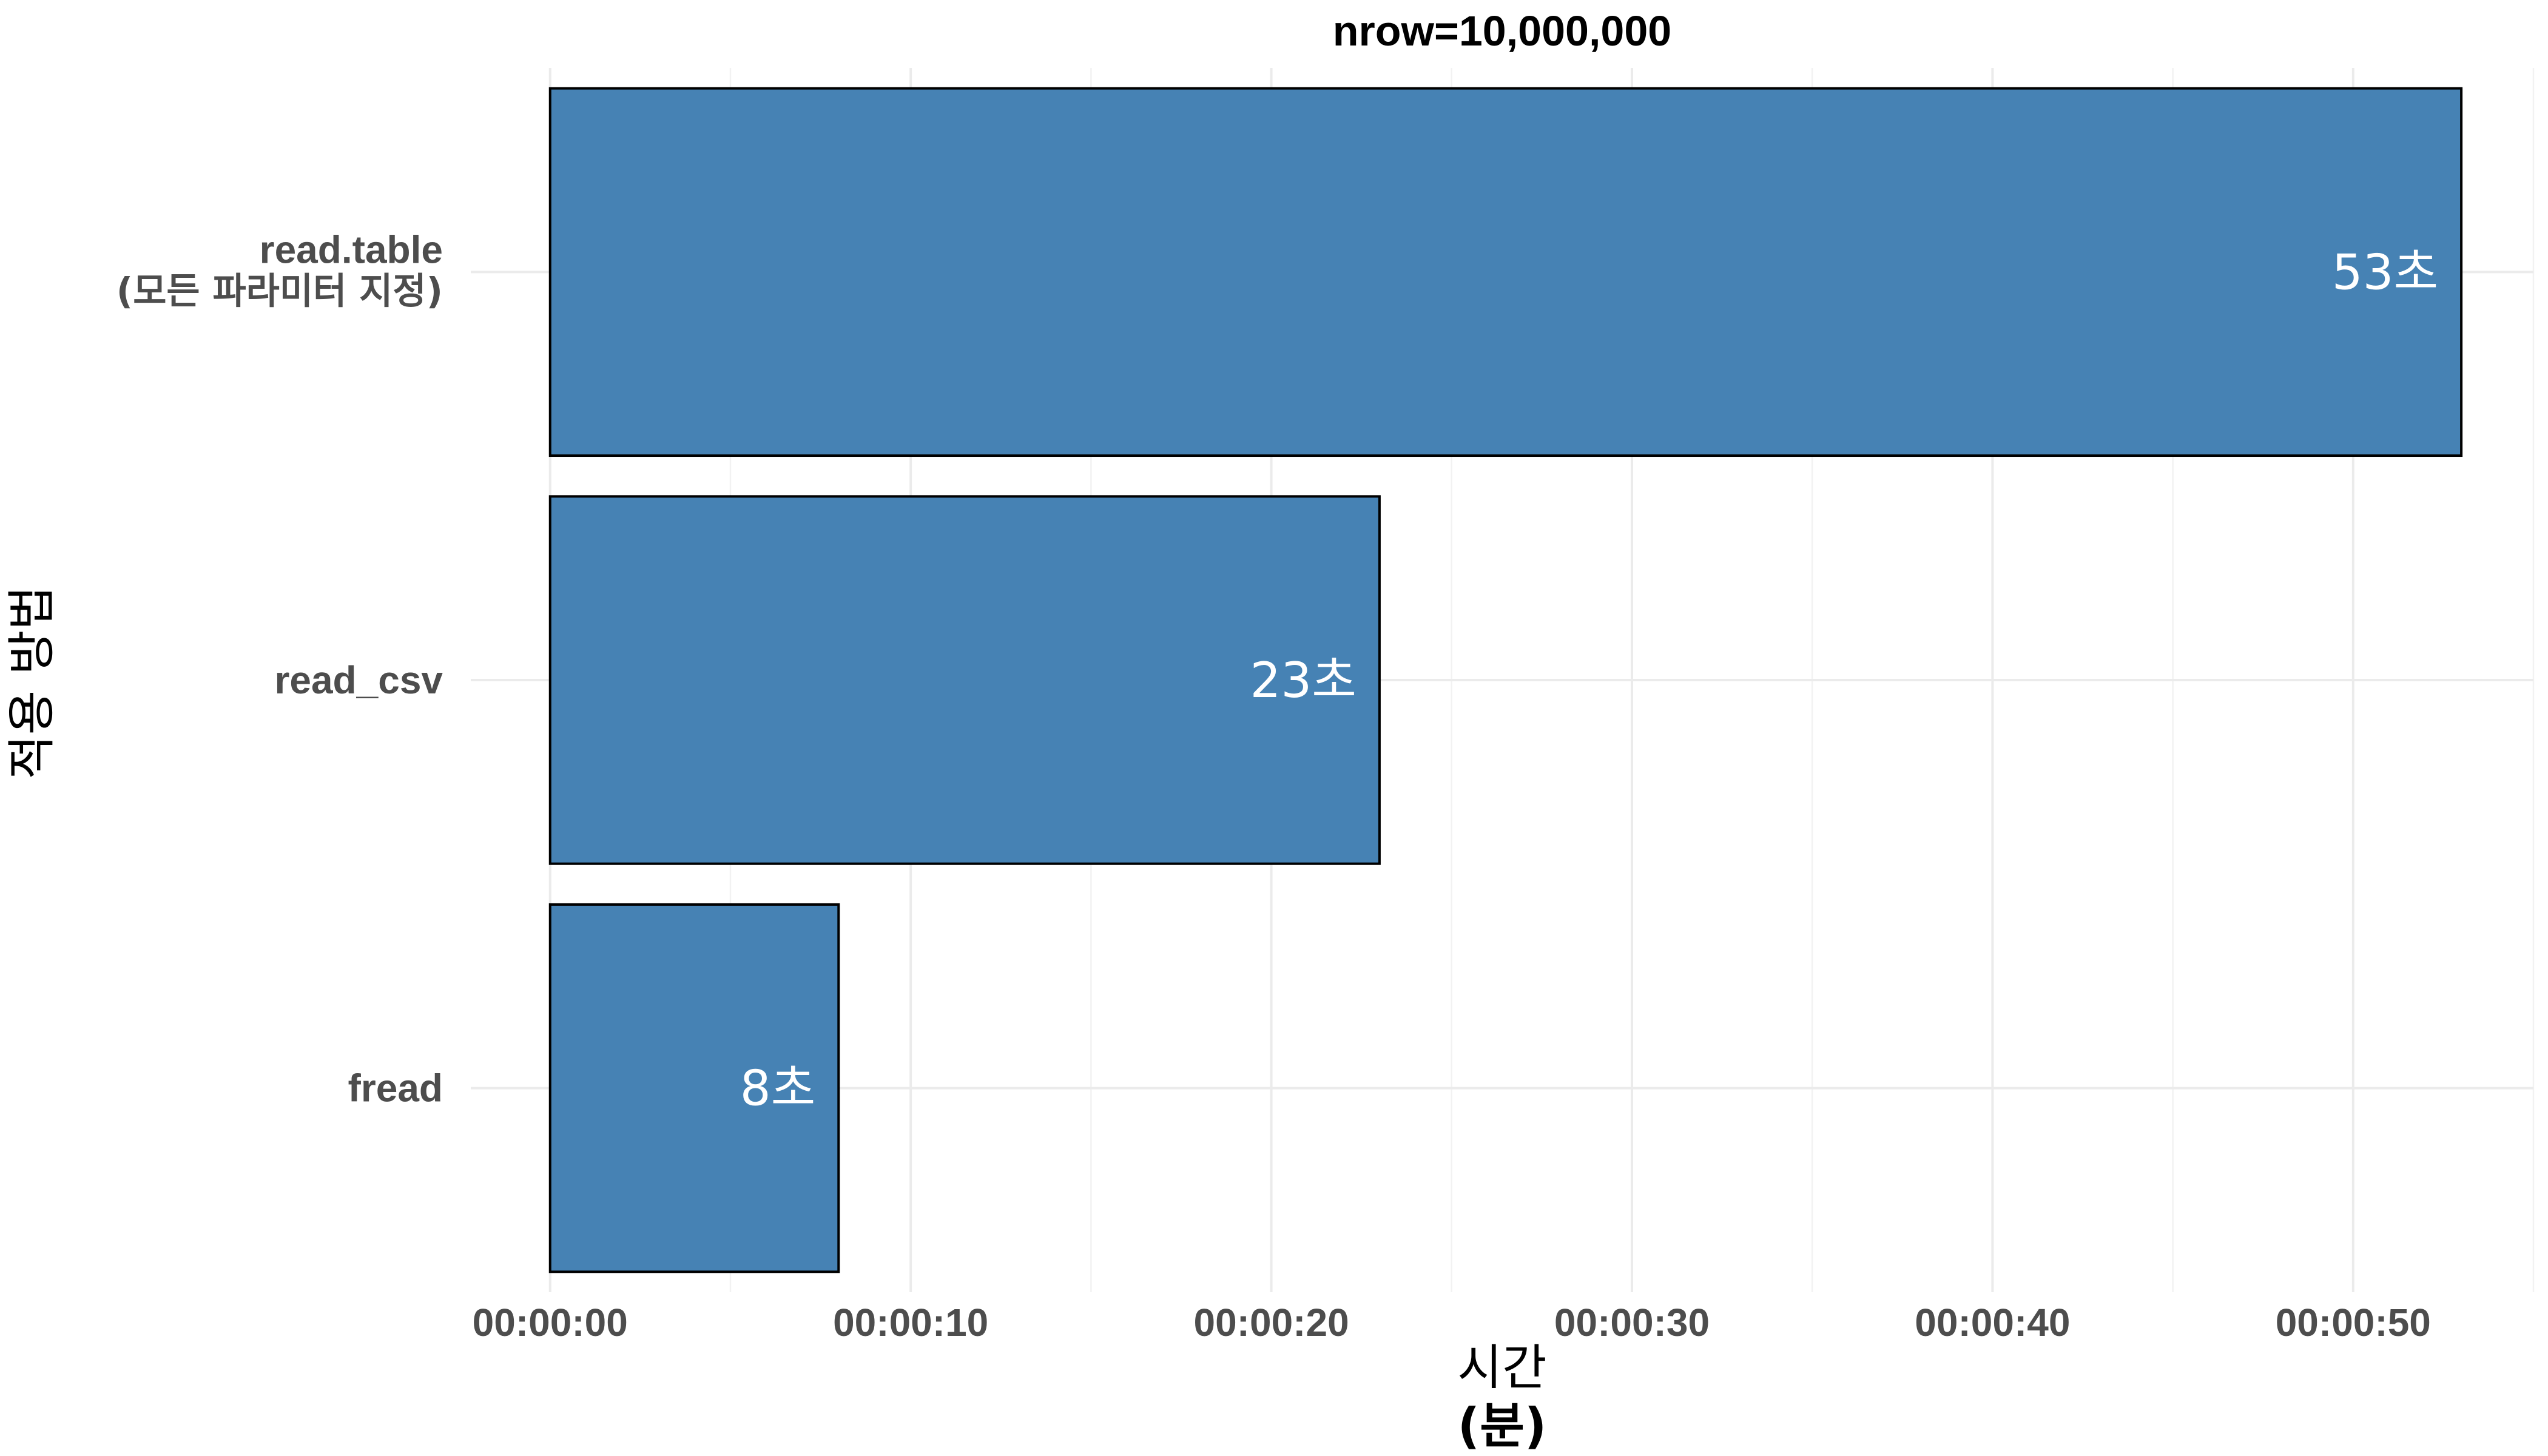  What do you see at coordinates (2353, 1322) in the screenshot?
I see `x-tick-label: 00:00:50` at bounding box center [2353, 1322].